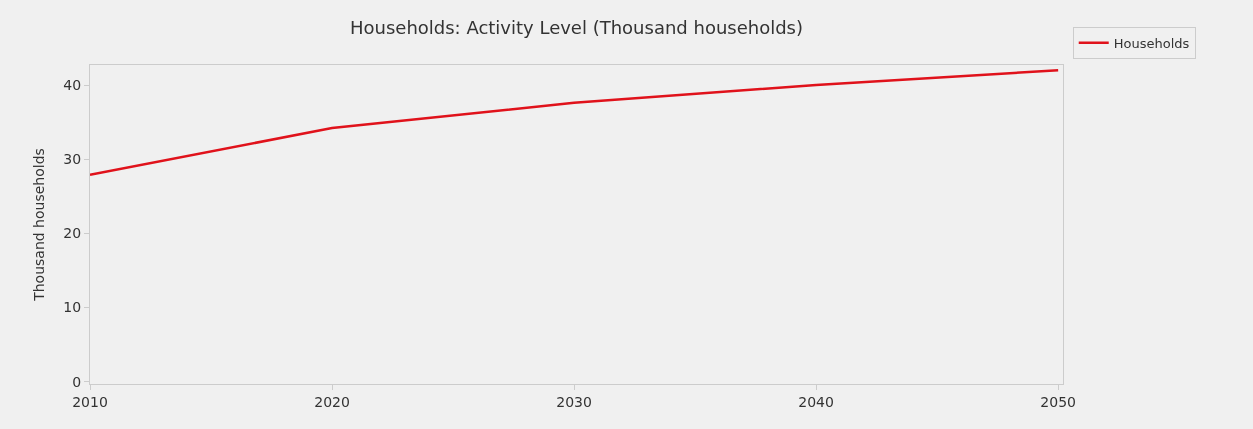 Image resolution: width=1253 pixels, height=429 pixels. What do you see at coordinates (90, 401) in the screenshot?
I see `x-tick-label: 2010` at bounding box center [90, 401].